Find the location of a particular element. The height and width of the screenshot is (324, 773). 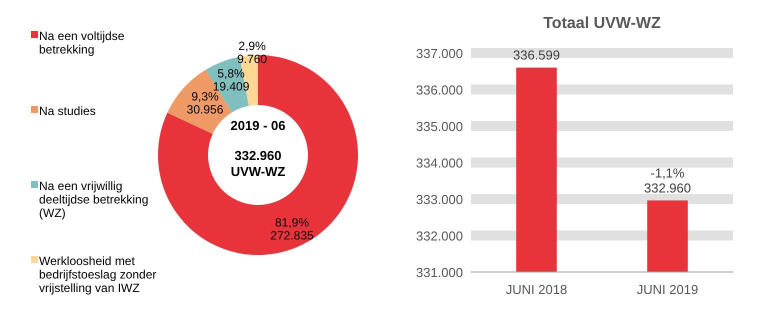

data-label: 9,3% 30.956 is located at coordinates (205, 103).